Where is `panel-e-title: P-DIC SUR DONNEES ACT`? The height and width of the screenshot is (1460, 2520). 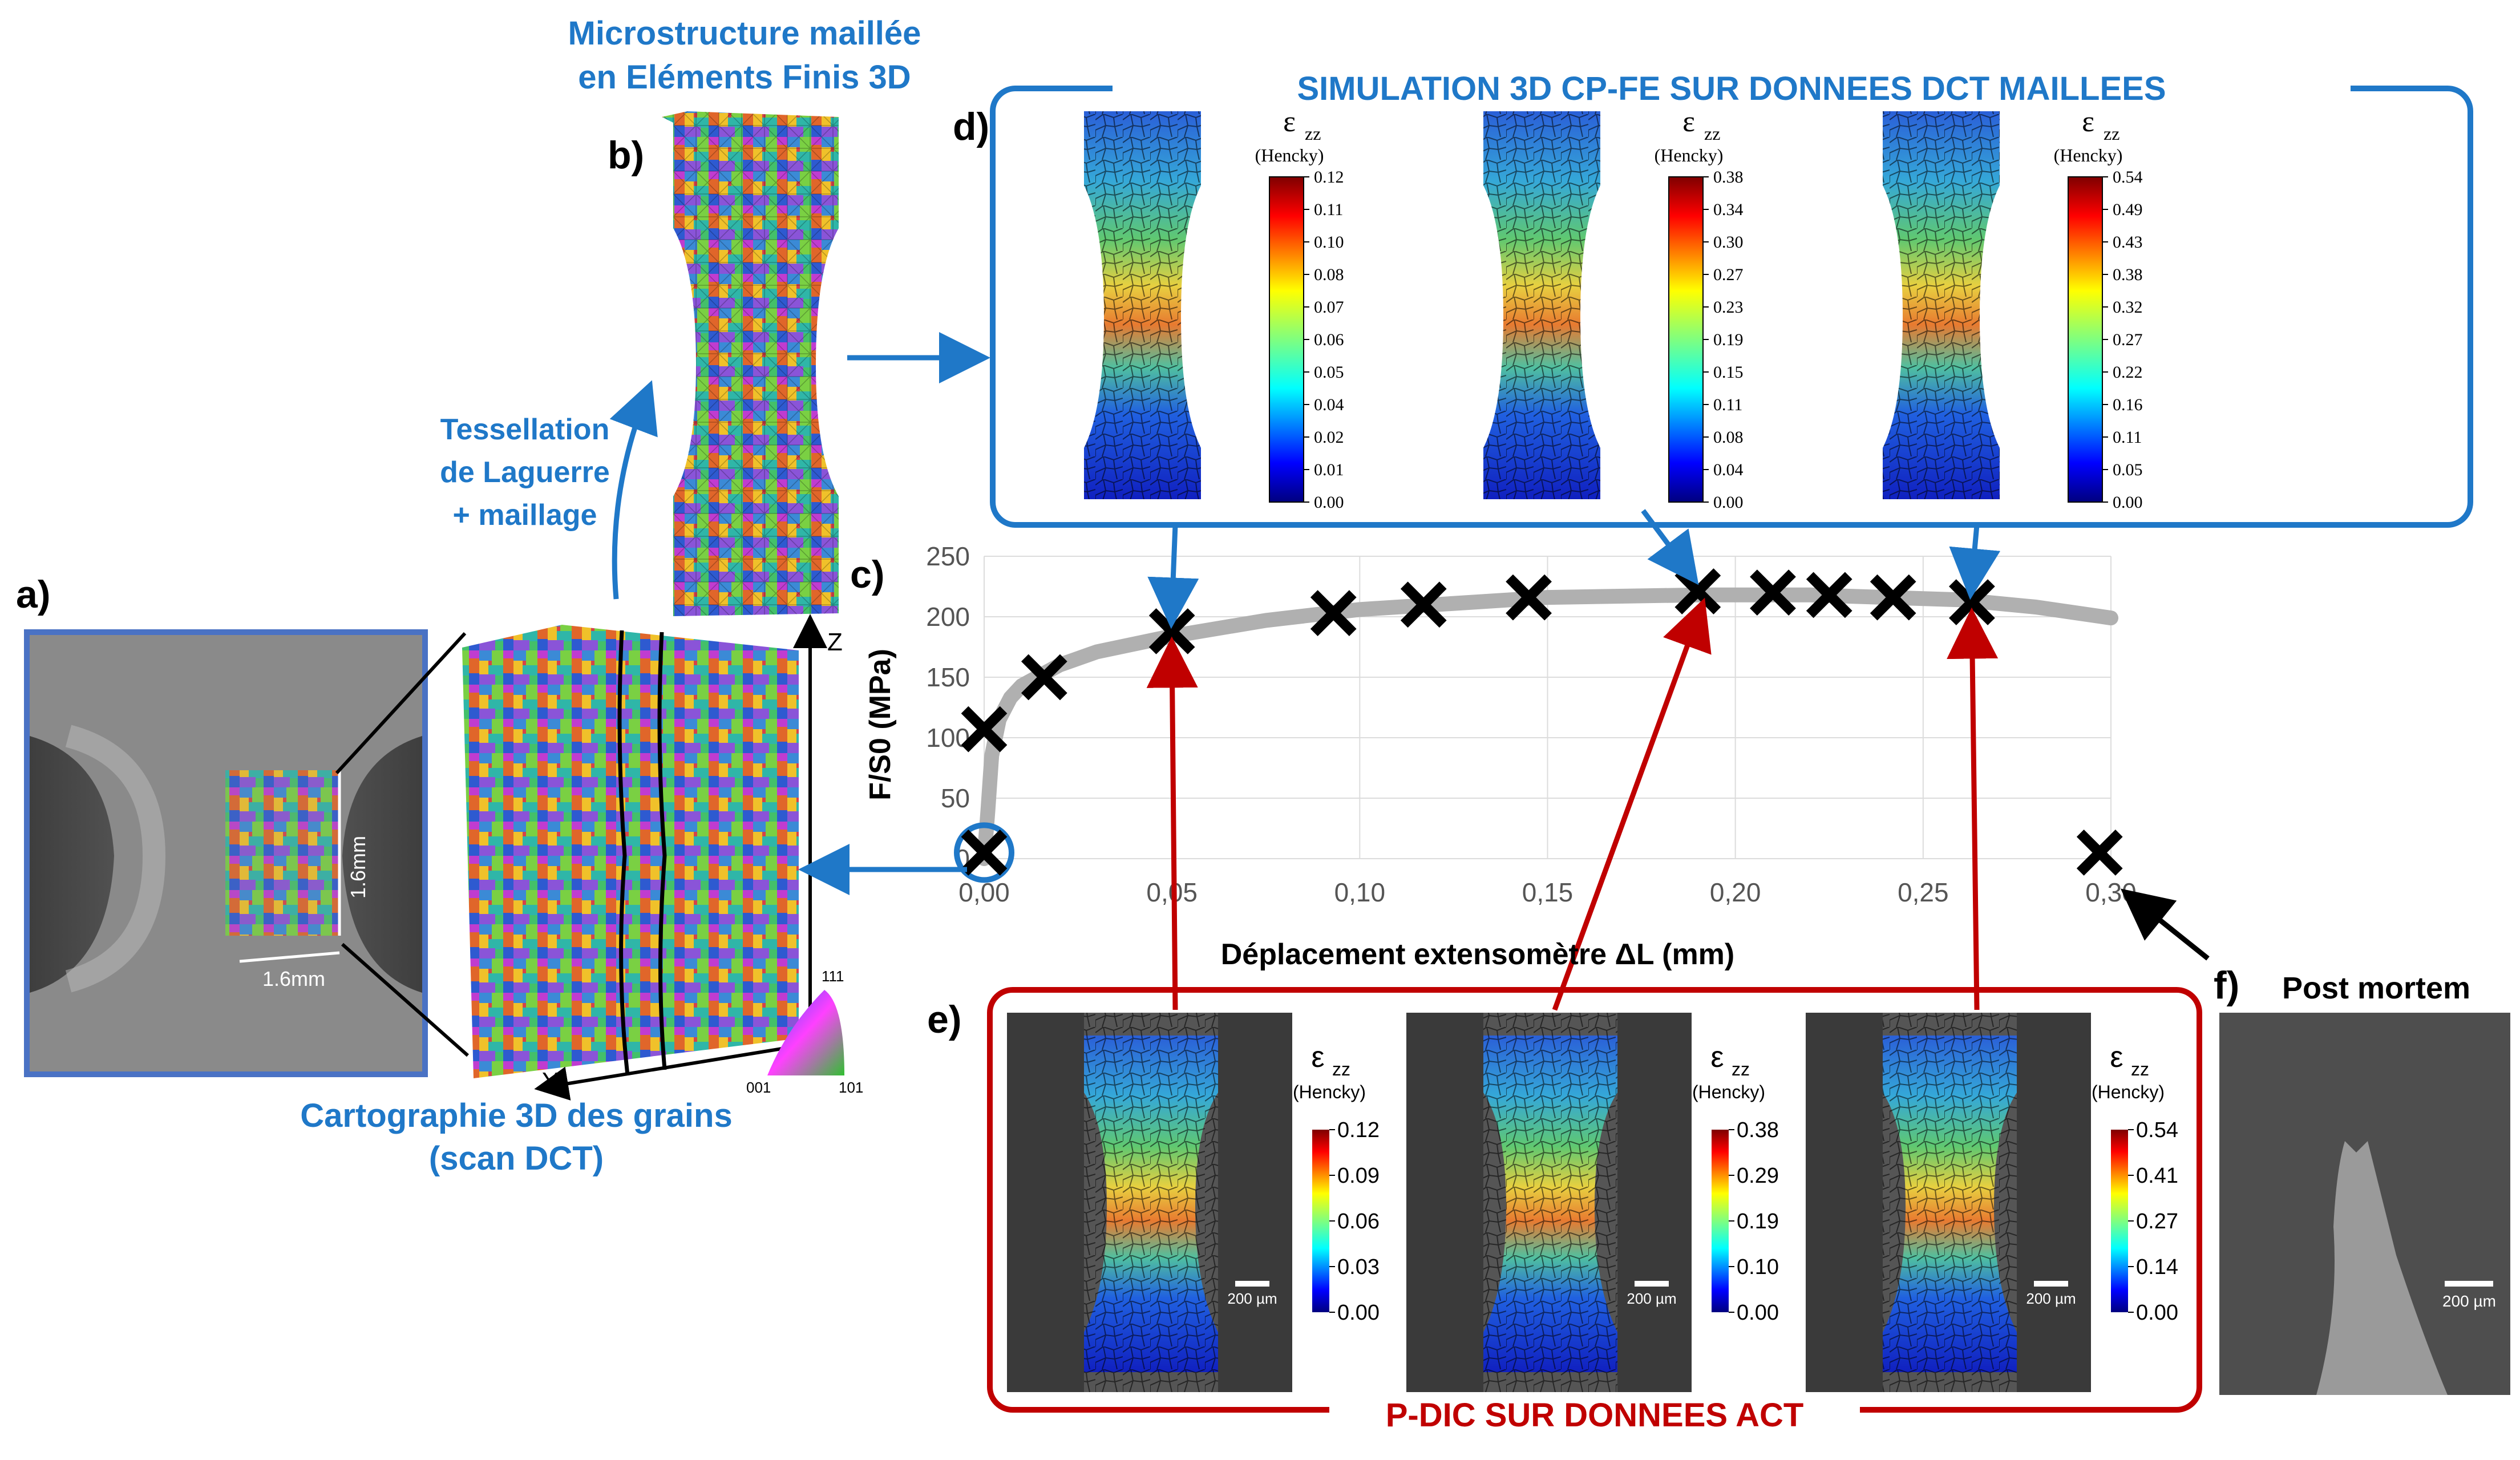 panel-e-title: P-DIC SUR DONNEES ACT is located at coordinates (1595, 1415).